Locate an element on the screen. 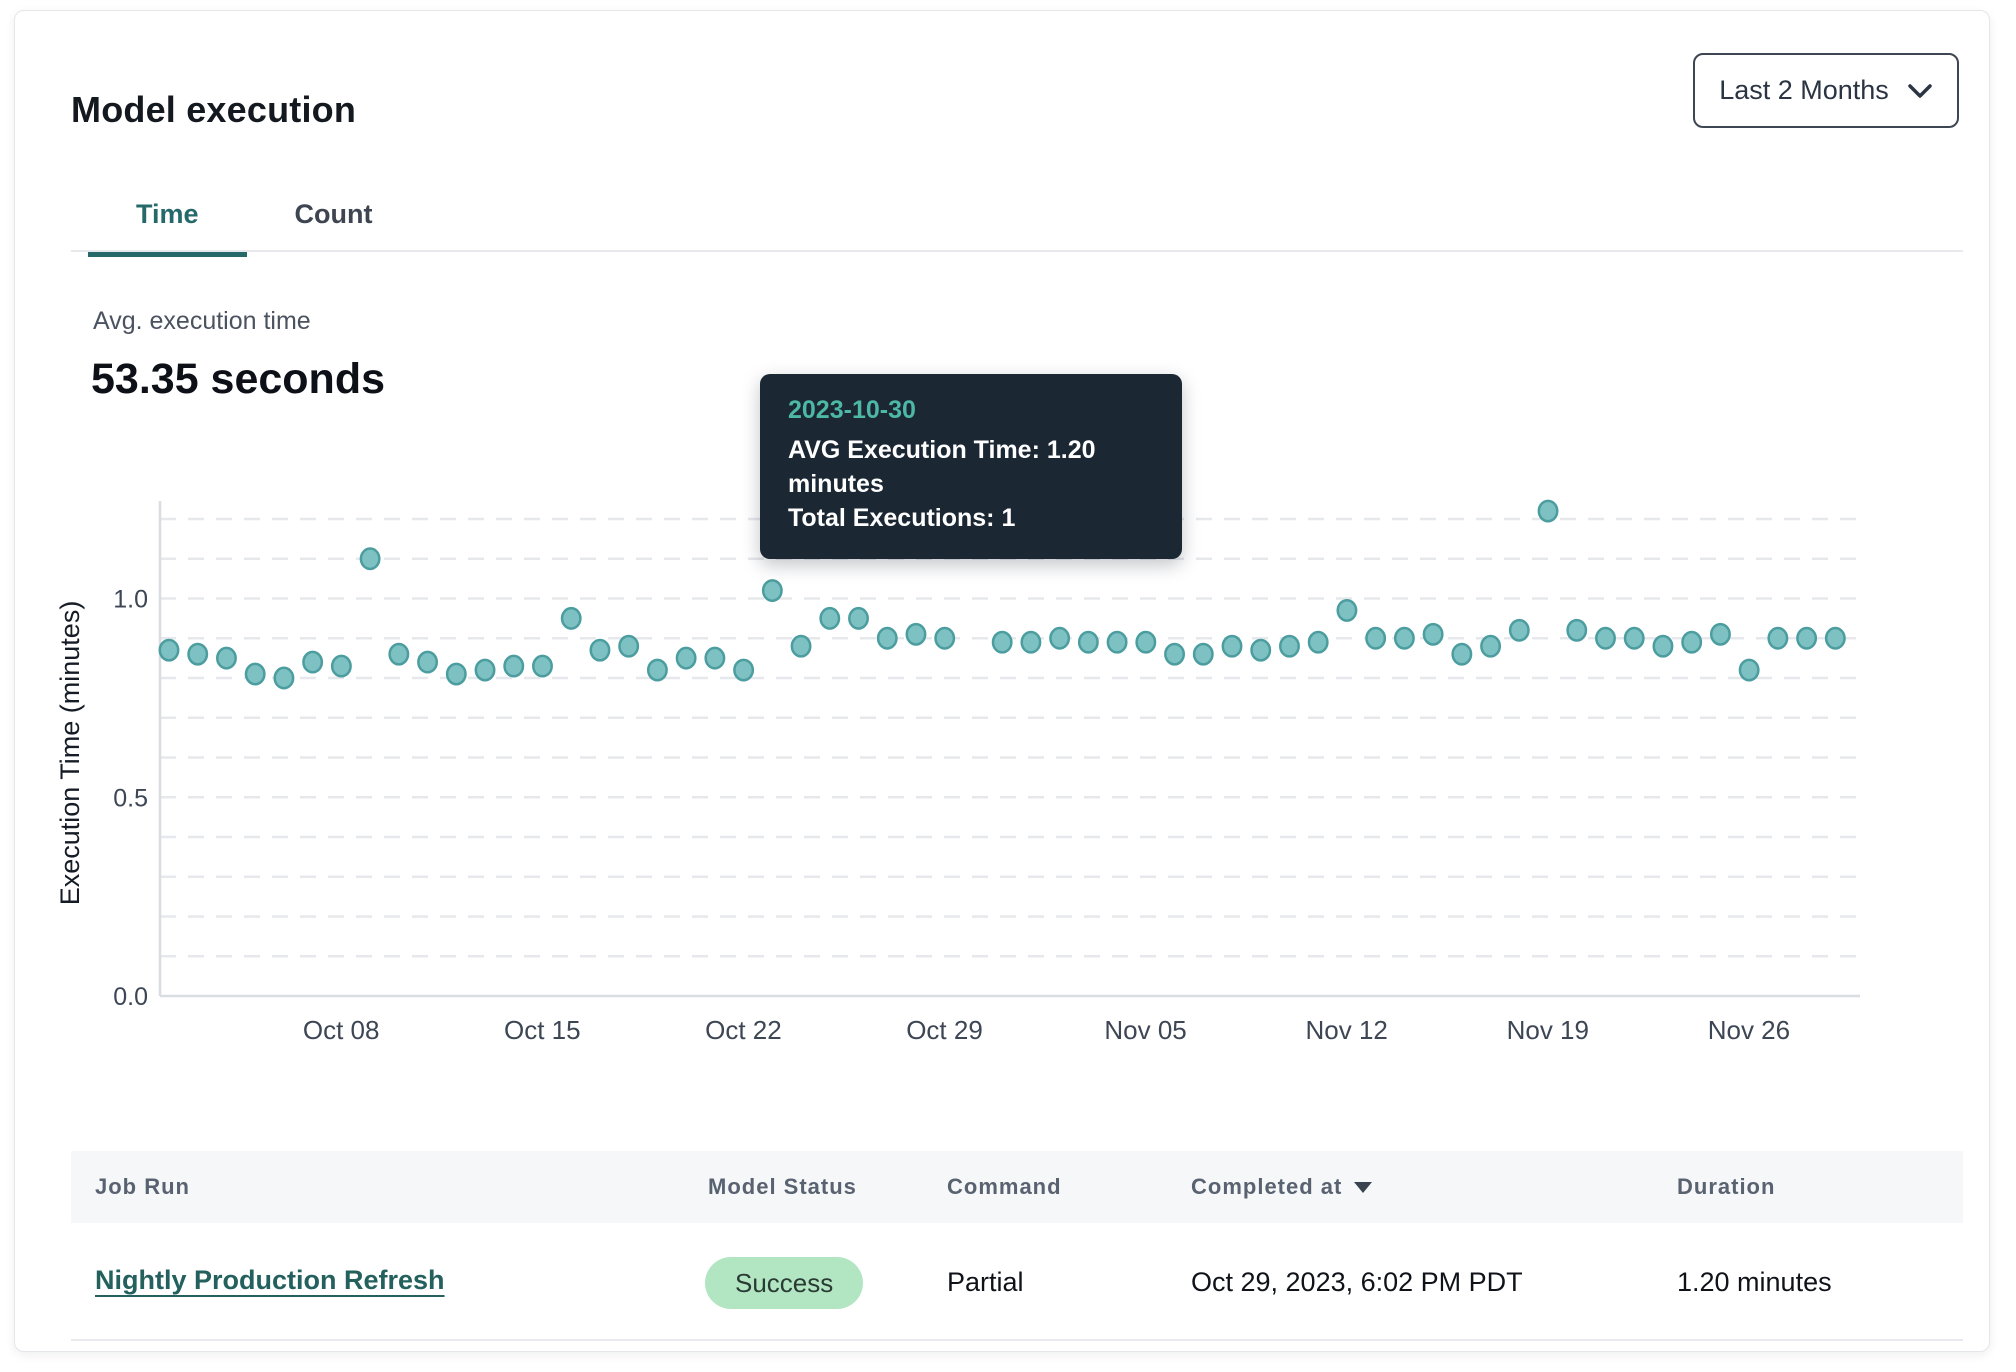  column-header-completed-at: Completed at is located at coordinates (1282, 1187).